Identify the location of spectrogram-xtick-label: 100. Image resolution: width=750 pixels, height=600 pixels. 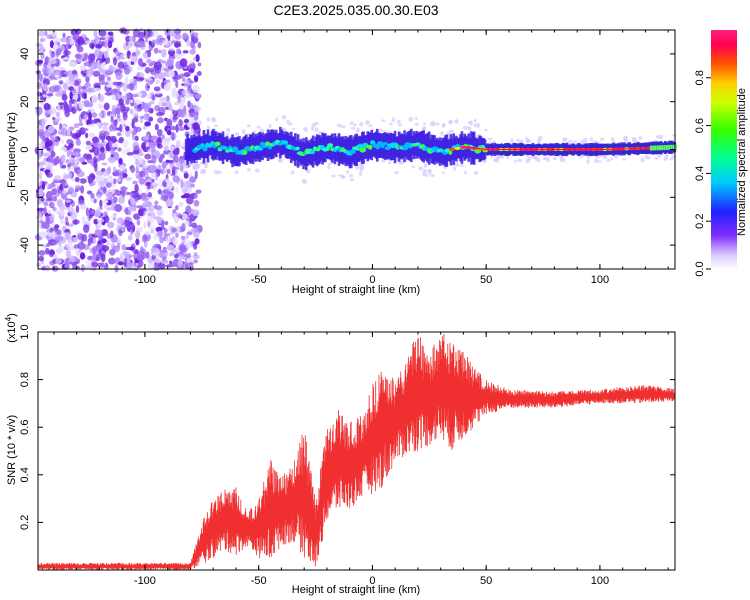
(600, 280).